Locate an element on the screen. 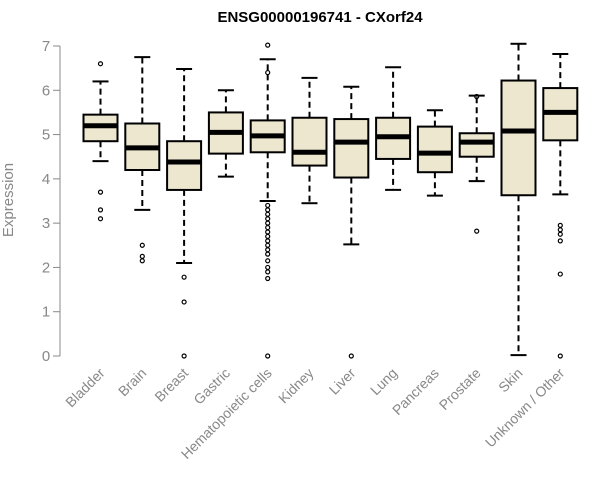 The height and width of the screenshot is (500, 600). x-tick-label: Kidney is located at coordinates (296, 386).